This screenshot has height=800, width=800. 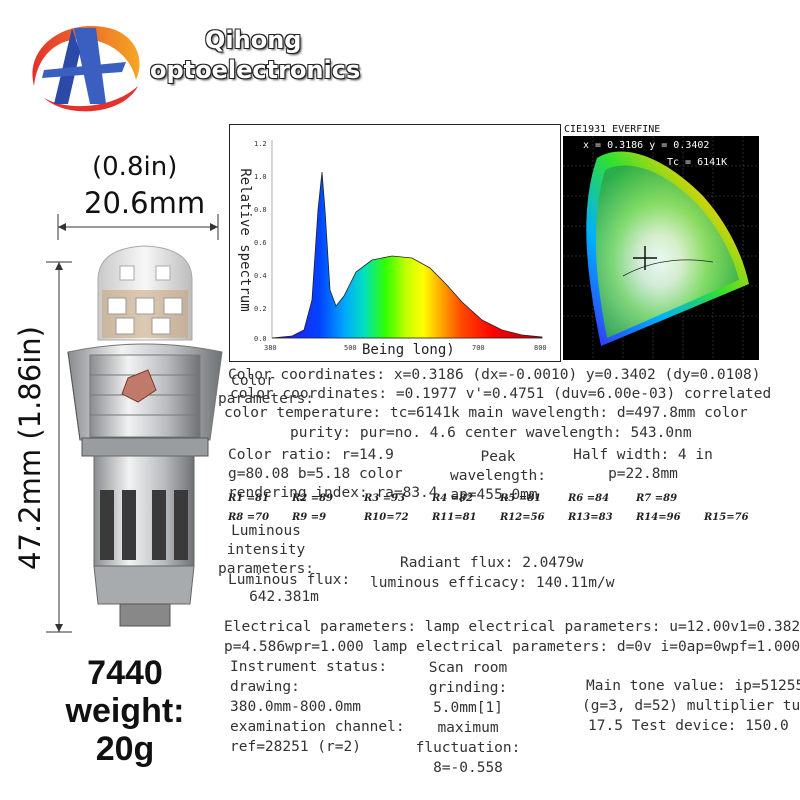 What do you see at coordinates (468, 688) in the screenshot?
I see `scan-line2: grinding:` at bounding box center [468, 688].